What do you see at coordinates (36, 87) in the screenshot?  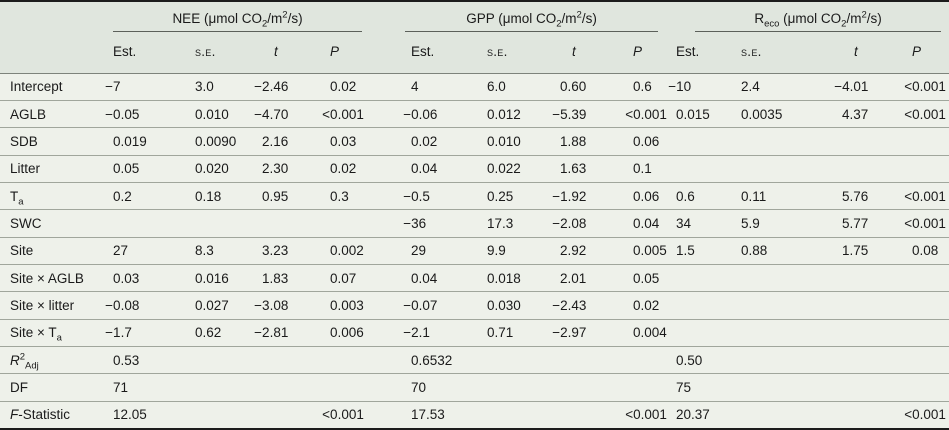 I see `row-label: Intercept` at bounding box center [36, 87].